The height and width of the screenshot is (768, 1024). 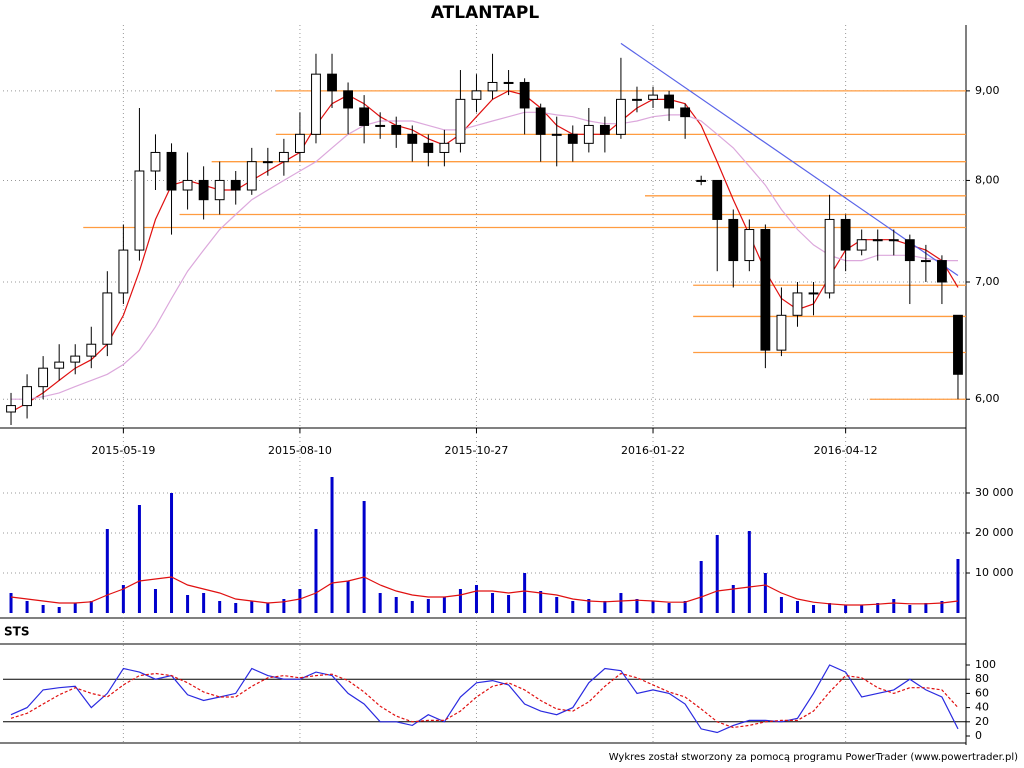 What do you see at coordinates (987, 90) in the screenshot?
I see `y-tick-label: 9,00` at bounding box center [987, 90].